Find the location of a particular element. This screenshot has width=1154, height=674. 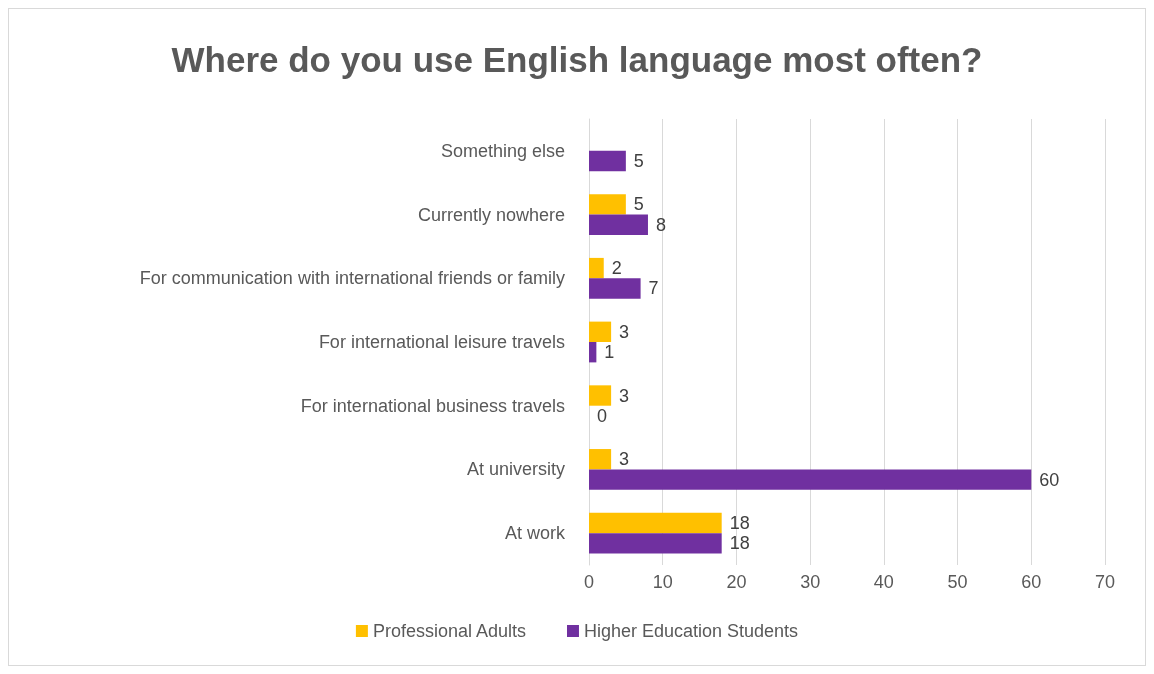

data-label: 0 is located at coordinates (602, 415).